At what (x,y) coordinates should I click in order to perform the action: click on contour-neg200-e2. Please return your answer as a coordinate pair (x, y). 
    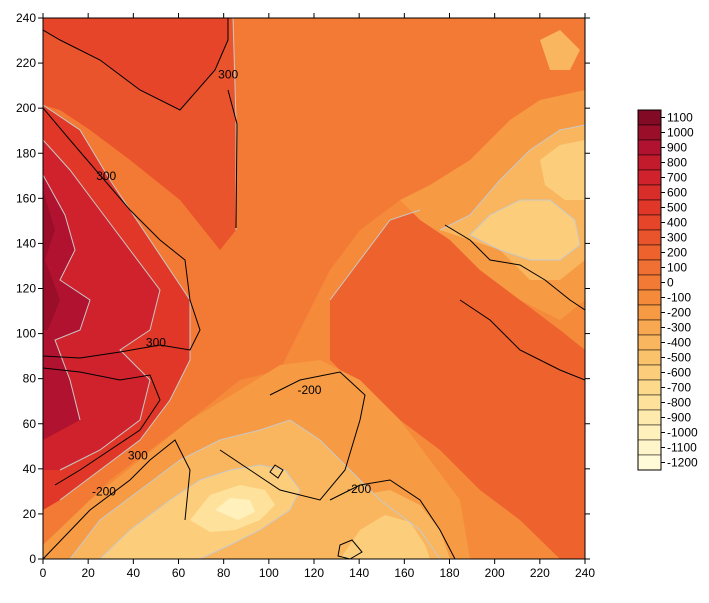
    Looking at the image, I should click on (522, 340).